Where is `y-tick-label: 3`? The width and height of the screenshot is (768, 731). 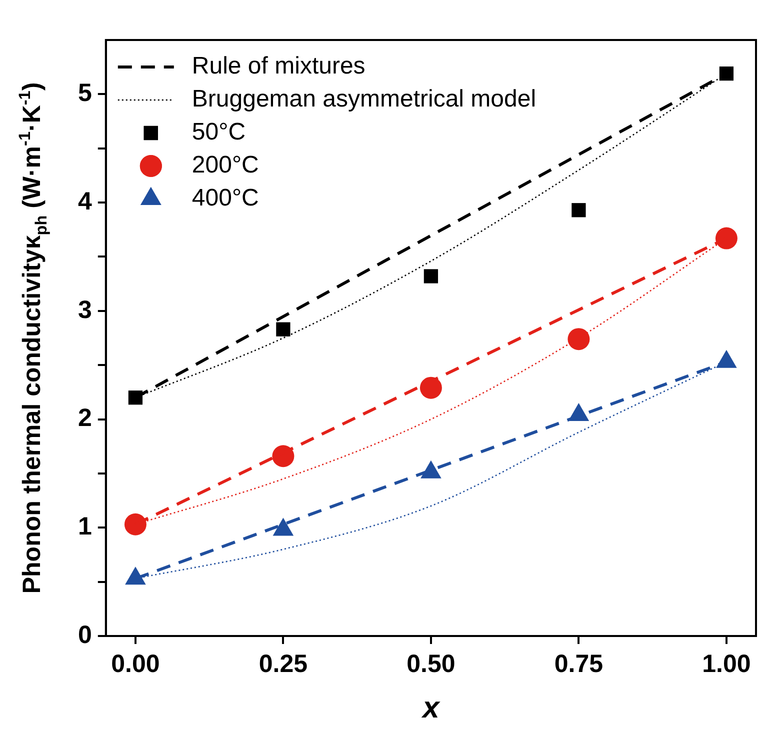 y-tick-label: 3 is located at coordinates (85, 310).